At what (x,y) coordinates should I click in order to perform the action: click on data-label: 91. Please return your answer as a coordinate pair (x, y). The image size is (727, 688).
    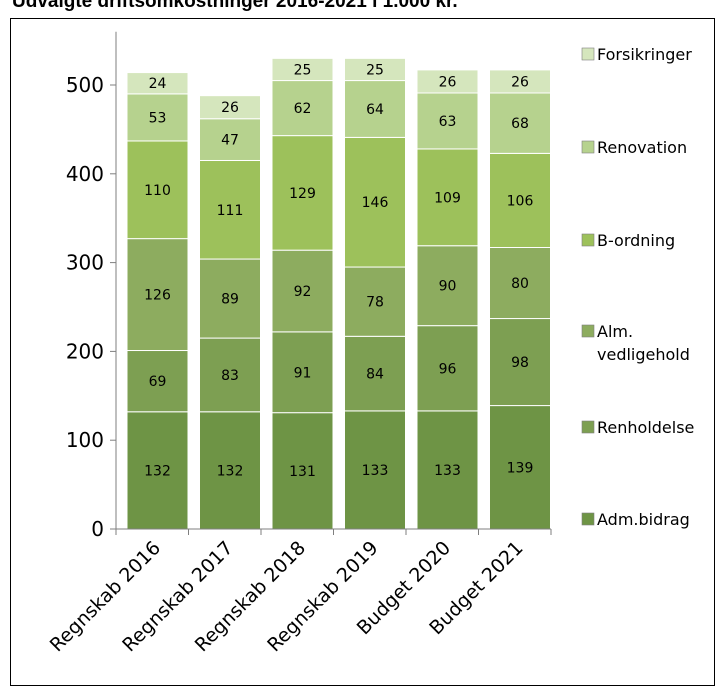
    Looking at the image, I should click on (303, 373).